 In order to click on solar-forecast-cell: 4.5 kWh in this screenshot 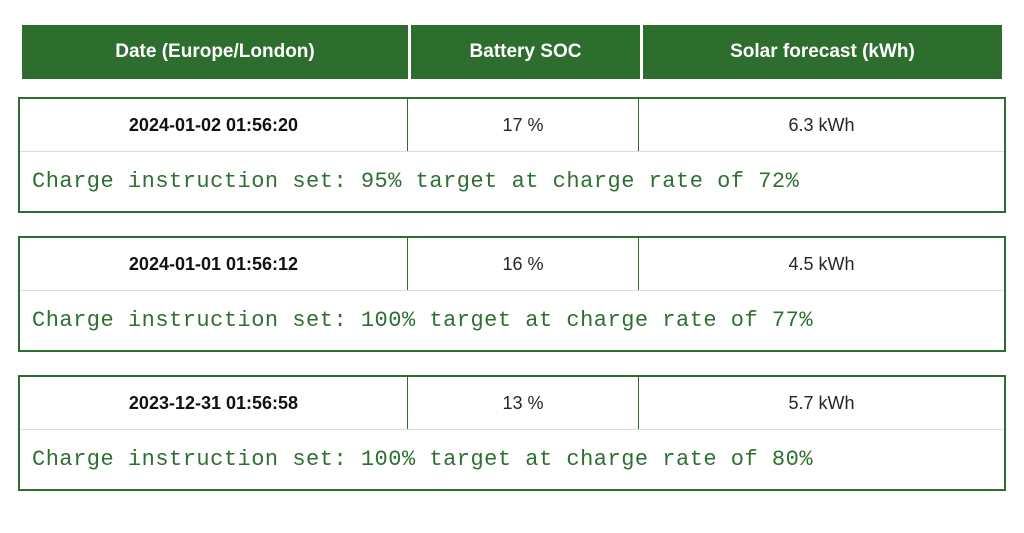, I will do `click(821, 263)`.